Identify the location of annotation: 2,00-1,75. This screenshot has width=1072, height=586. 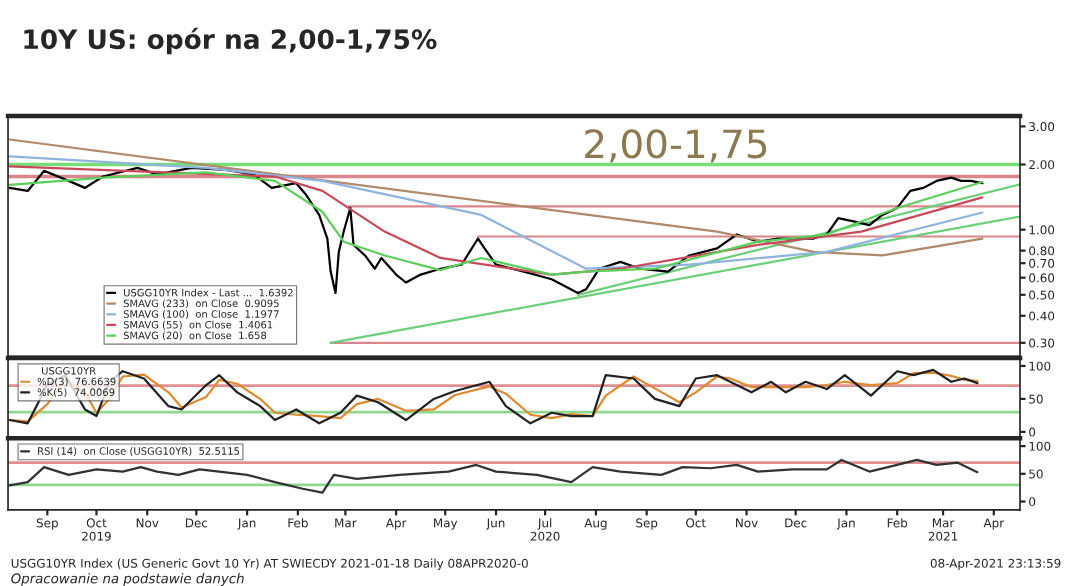
(676, 146).